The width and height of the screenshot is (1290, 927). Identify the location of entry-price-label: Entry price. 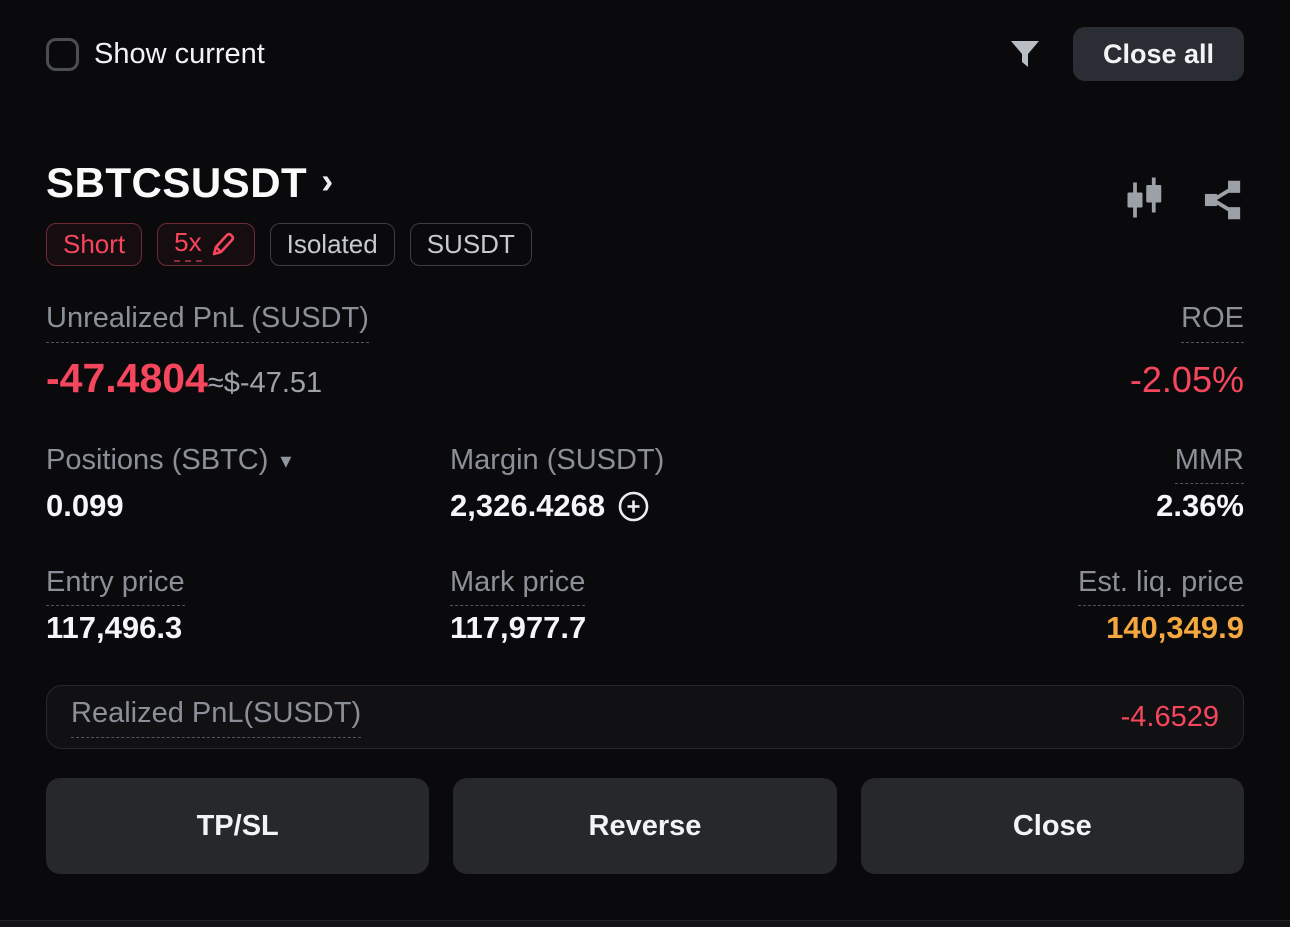
(115, 586).